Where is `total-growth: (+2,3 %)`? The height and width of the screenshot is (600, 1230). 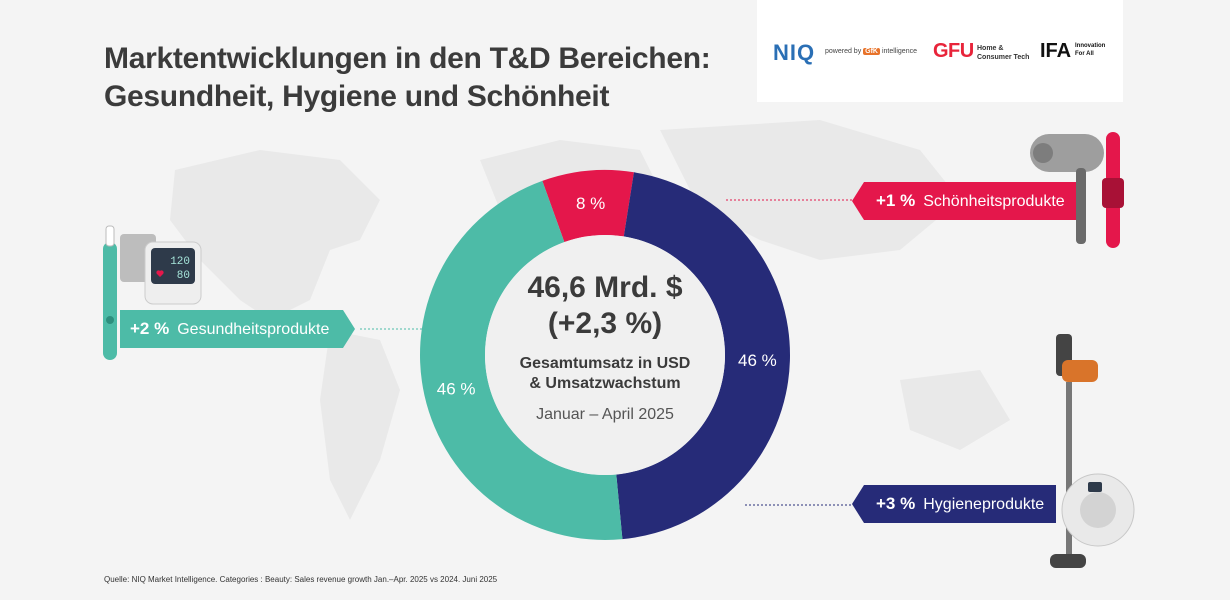 total-growth: (+2,3 %) is located at coordinates (605, 323).